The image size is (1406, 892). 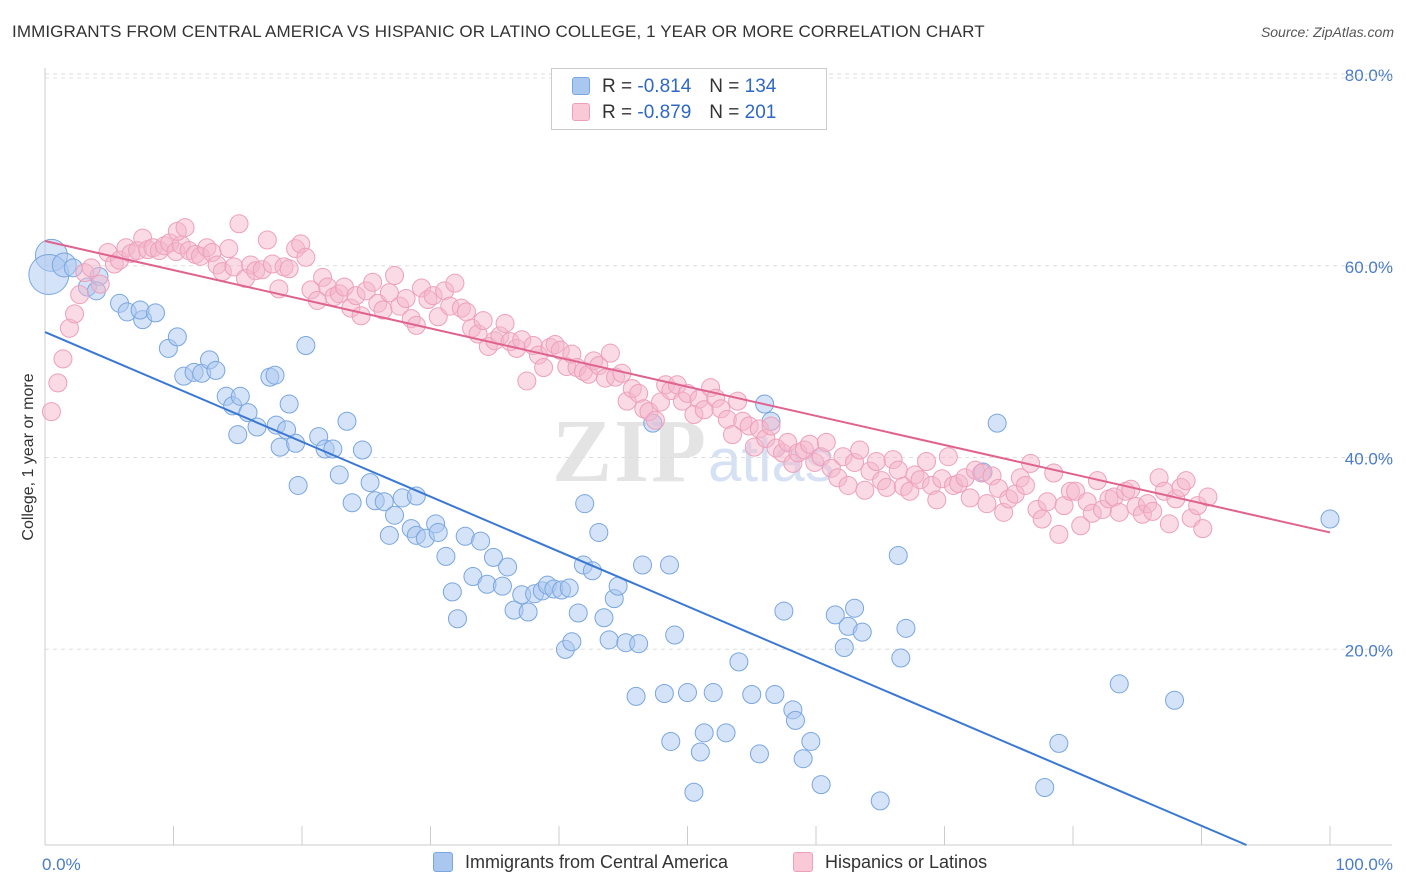 What do you see at coordinates (443, 862) in the screenshot?
I see `bottom-legend-swatch-blue` at bounding box center [443, 862].